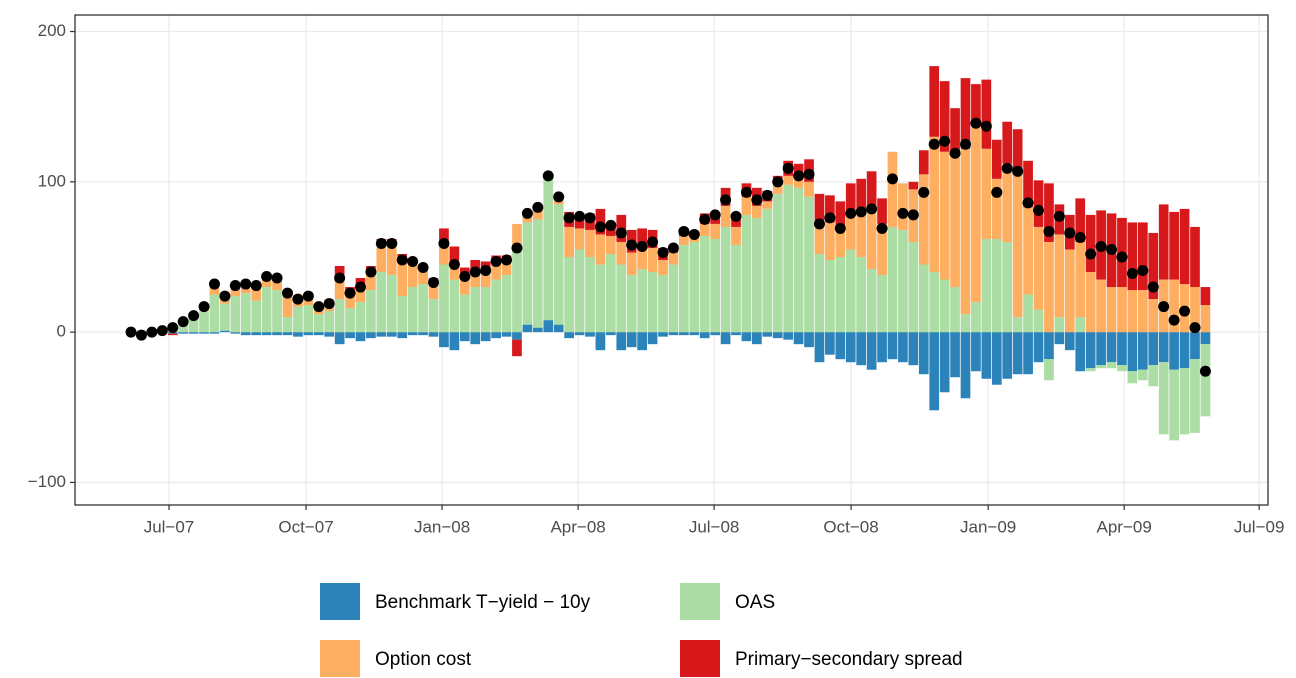 This screenshot has height=678, width=1296. Describe the element at coordinates (305, 526) in the screenshot. I see `x-tick-label: Oct−07` at that location.